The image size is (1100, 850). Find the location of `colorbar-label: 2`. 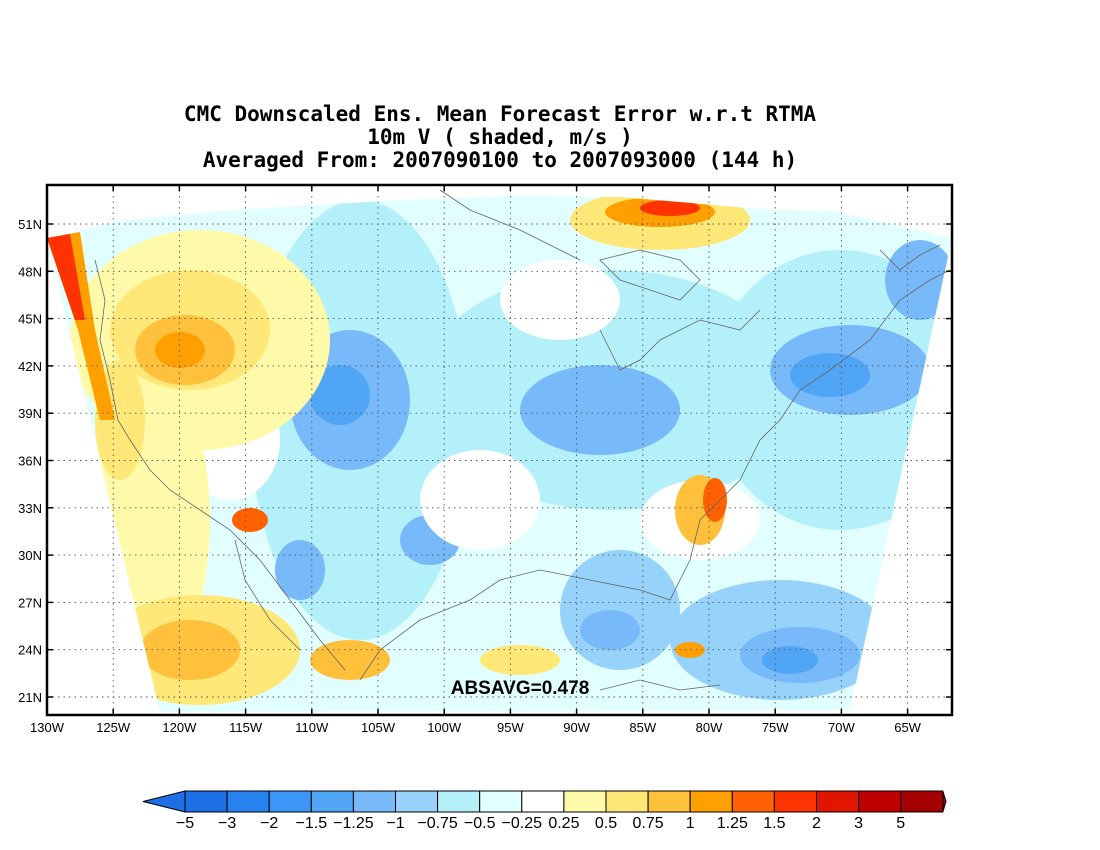

colorbar-label: 2 is located at coordinates (816, 823).